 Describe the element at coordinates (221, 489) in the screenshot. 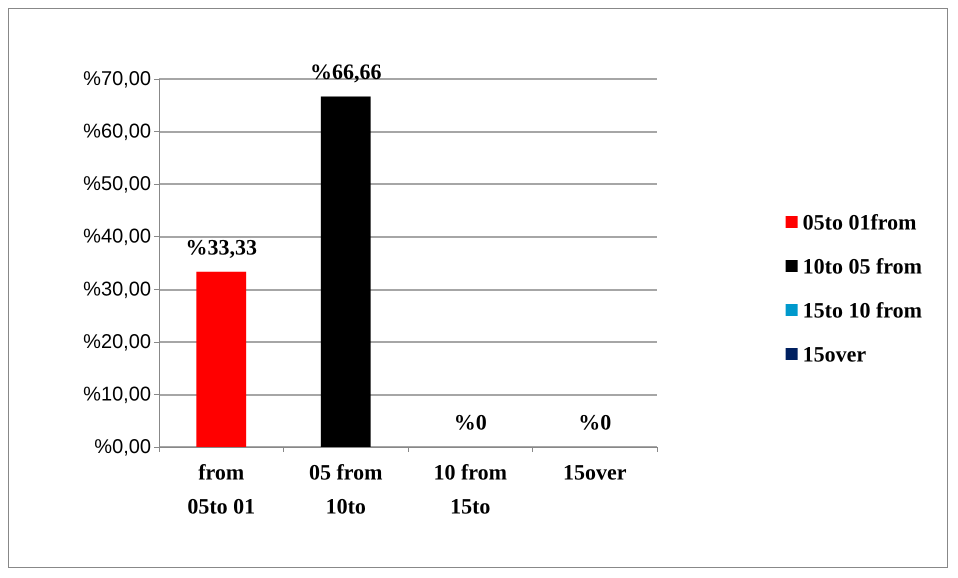

I see `x-tick-label: from 05to 01` at that location.